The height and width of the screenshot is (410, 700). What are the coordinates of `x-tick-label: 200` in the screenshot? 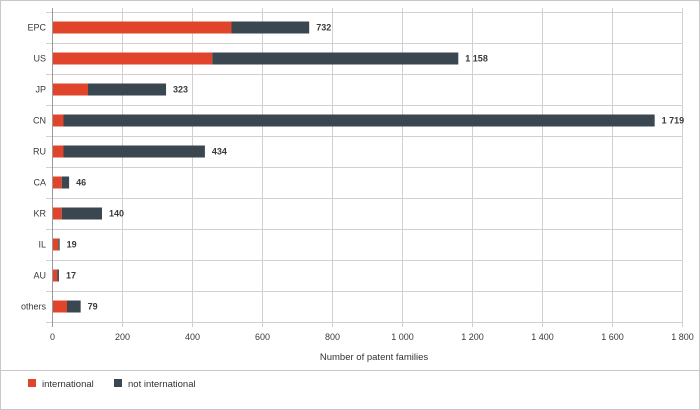 It's located at (122, 337).